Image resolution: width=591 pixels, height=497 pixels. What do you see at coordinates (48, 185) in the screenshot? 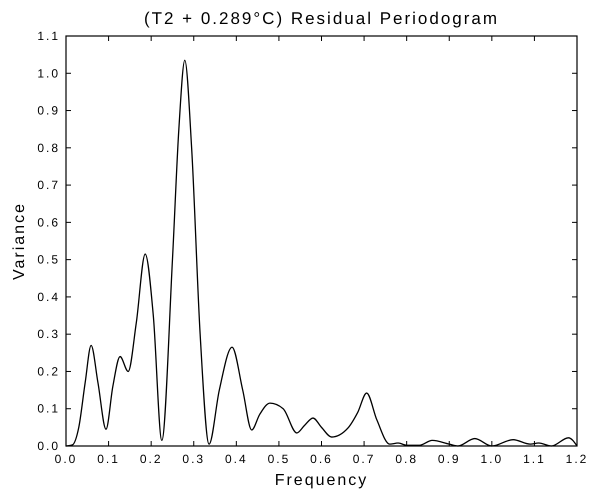
I see `y-tick-label: 0.7` at bounding box center [48, 185].